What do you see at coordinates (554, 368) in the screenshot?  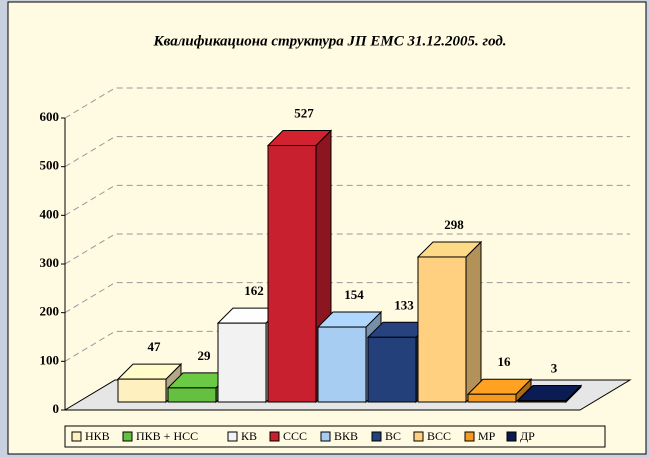 I see `data-label: 3` at bounding box center [554, 368].